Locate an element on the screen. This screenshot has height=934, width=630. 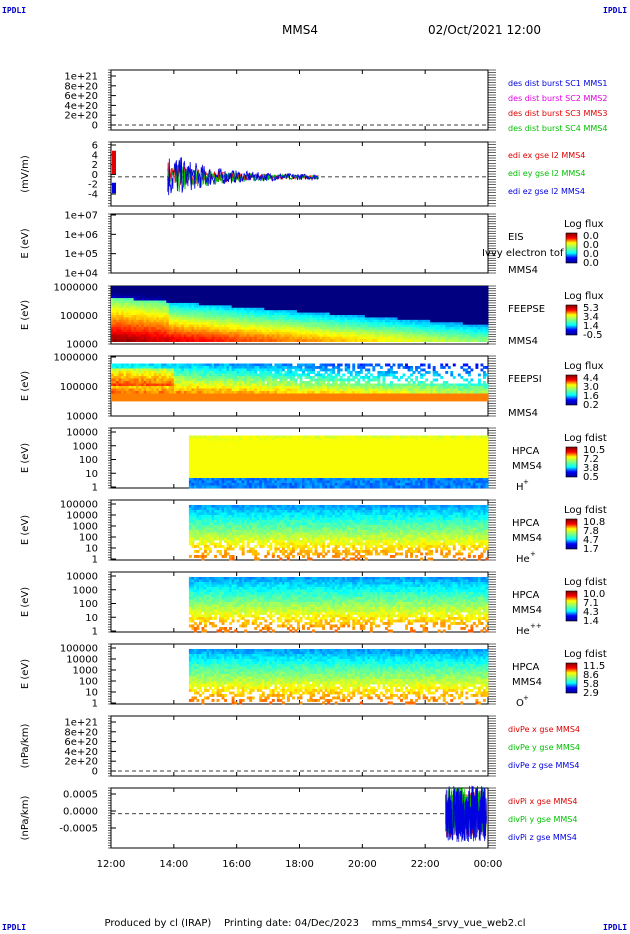
footer-script-name: mms_mms4_srvy_vue_web2.cl is located at coordinates (448, 923).